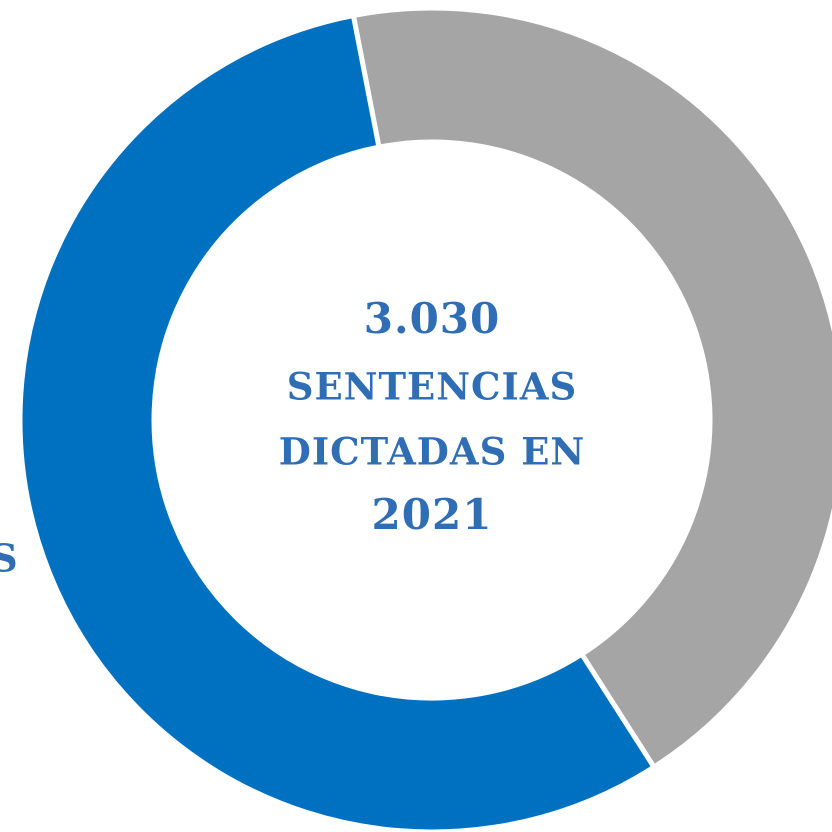  What do you see at coordinates (9, 558) in the screenshot?
I see `segment-label-fragment: S` at bounding box center [9, 558].